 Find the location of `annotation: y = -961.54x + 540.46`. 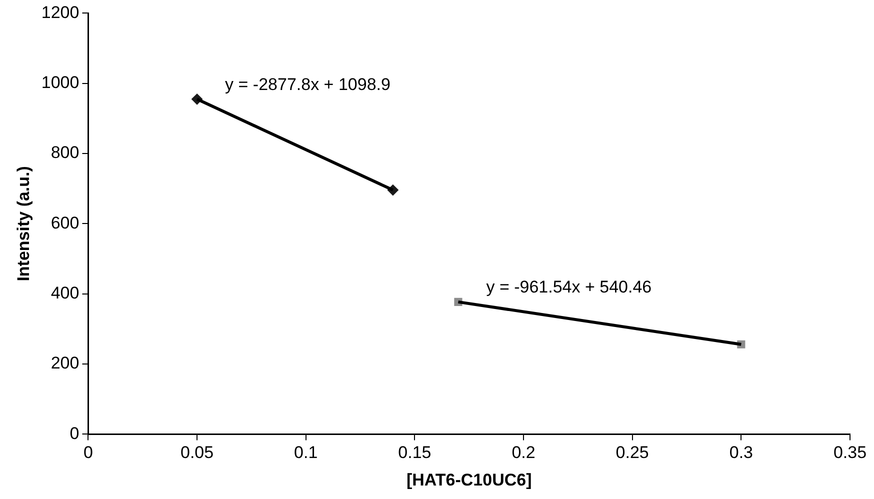

annotation: y = -961.54x + 540.46 is located at coordinates (569, 287).